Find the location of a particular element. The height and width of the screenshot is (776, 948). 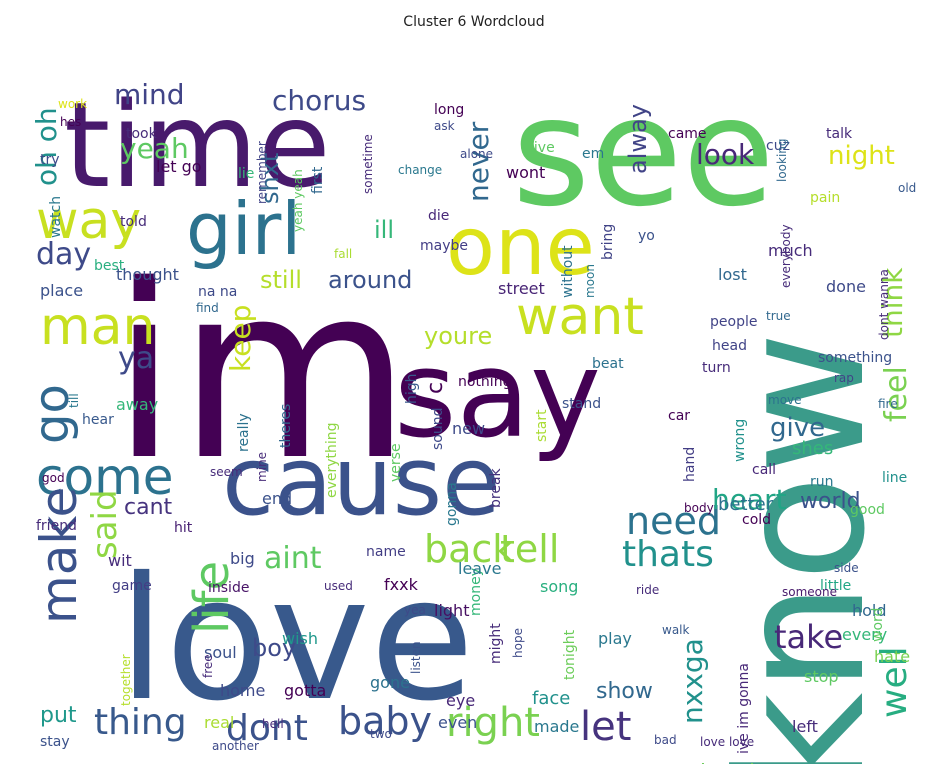

word-tonight: tonight is located at coordinates (570, 654).